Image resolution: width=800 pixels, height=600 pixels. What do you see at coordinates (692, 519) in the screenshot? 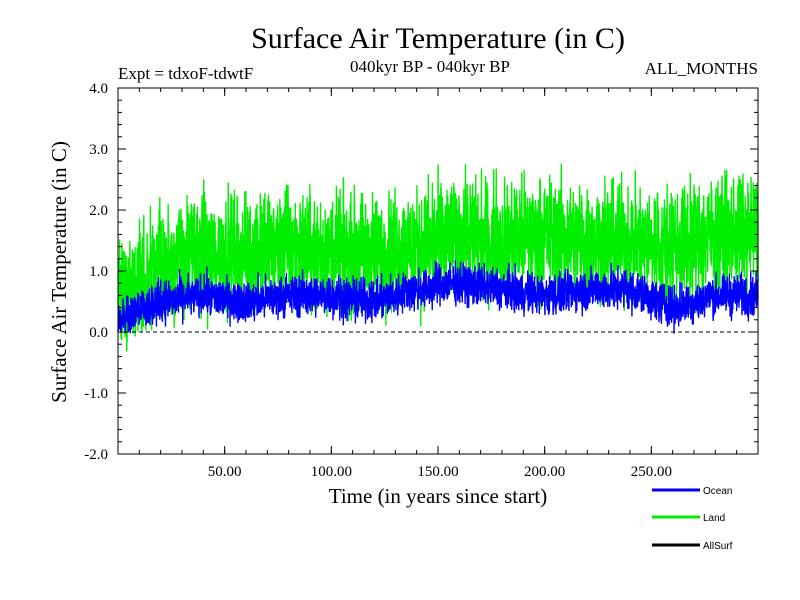
I see `legend: Ocean Land AllSurf` at bounding box center [692, 519].